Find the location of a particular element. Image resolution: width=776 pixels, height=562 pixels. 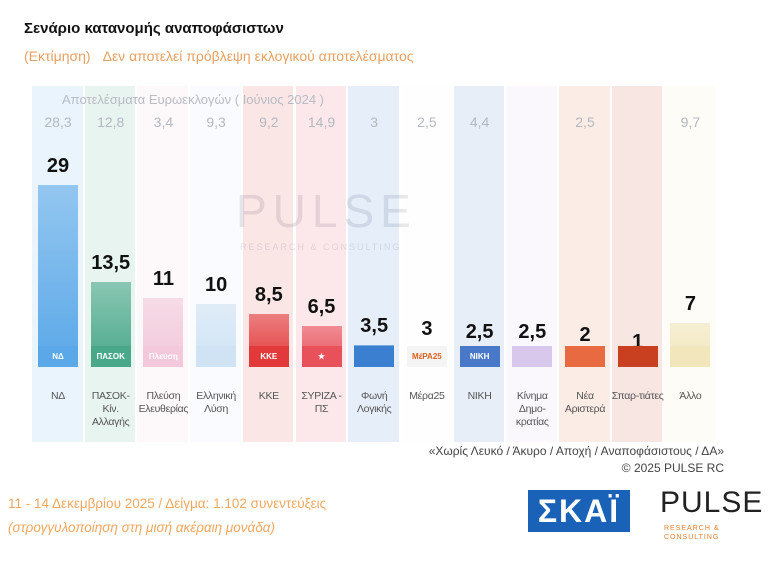

watermark: PULSE is located at coordinates (326, 211).